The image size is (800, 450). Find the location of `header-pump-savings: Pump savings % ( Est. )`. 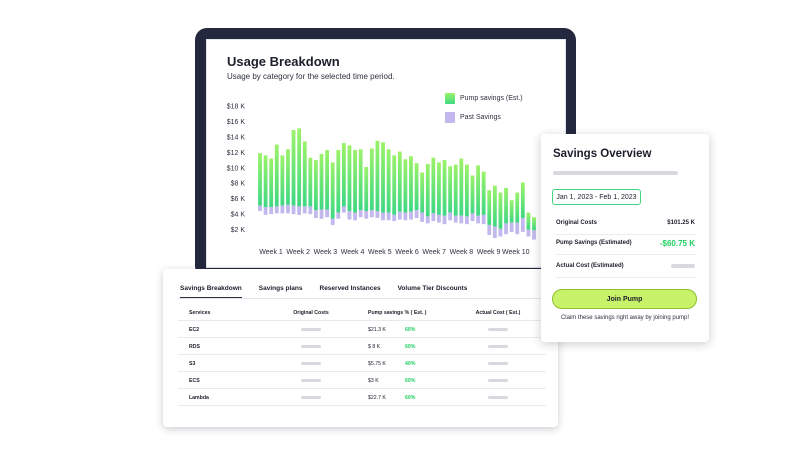

header-pump-savings: Pump savings % ( Est. ) is located at coordinates (397, 313).